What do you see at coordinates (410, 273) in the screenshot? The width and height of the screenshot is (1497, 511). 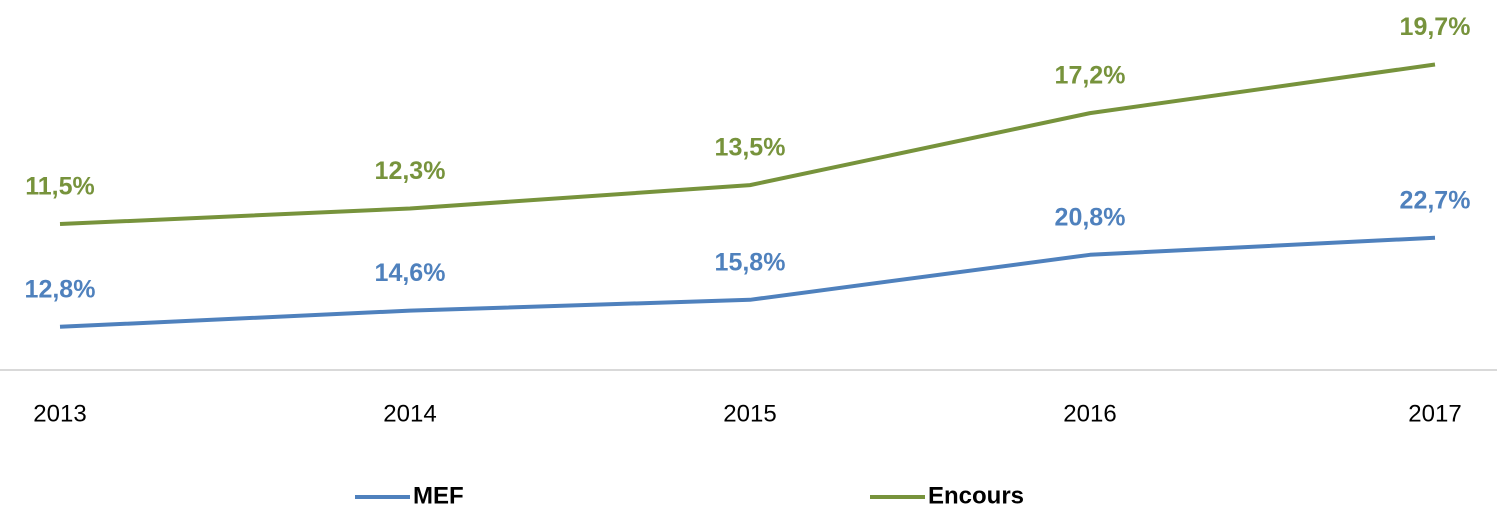 I see `data-label: 14,6%` at bounding box center [410, 273].